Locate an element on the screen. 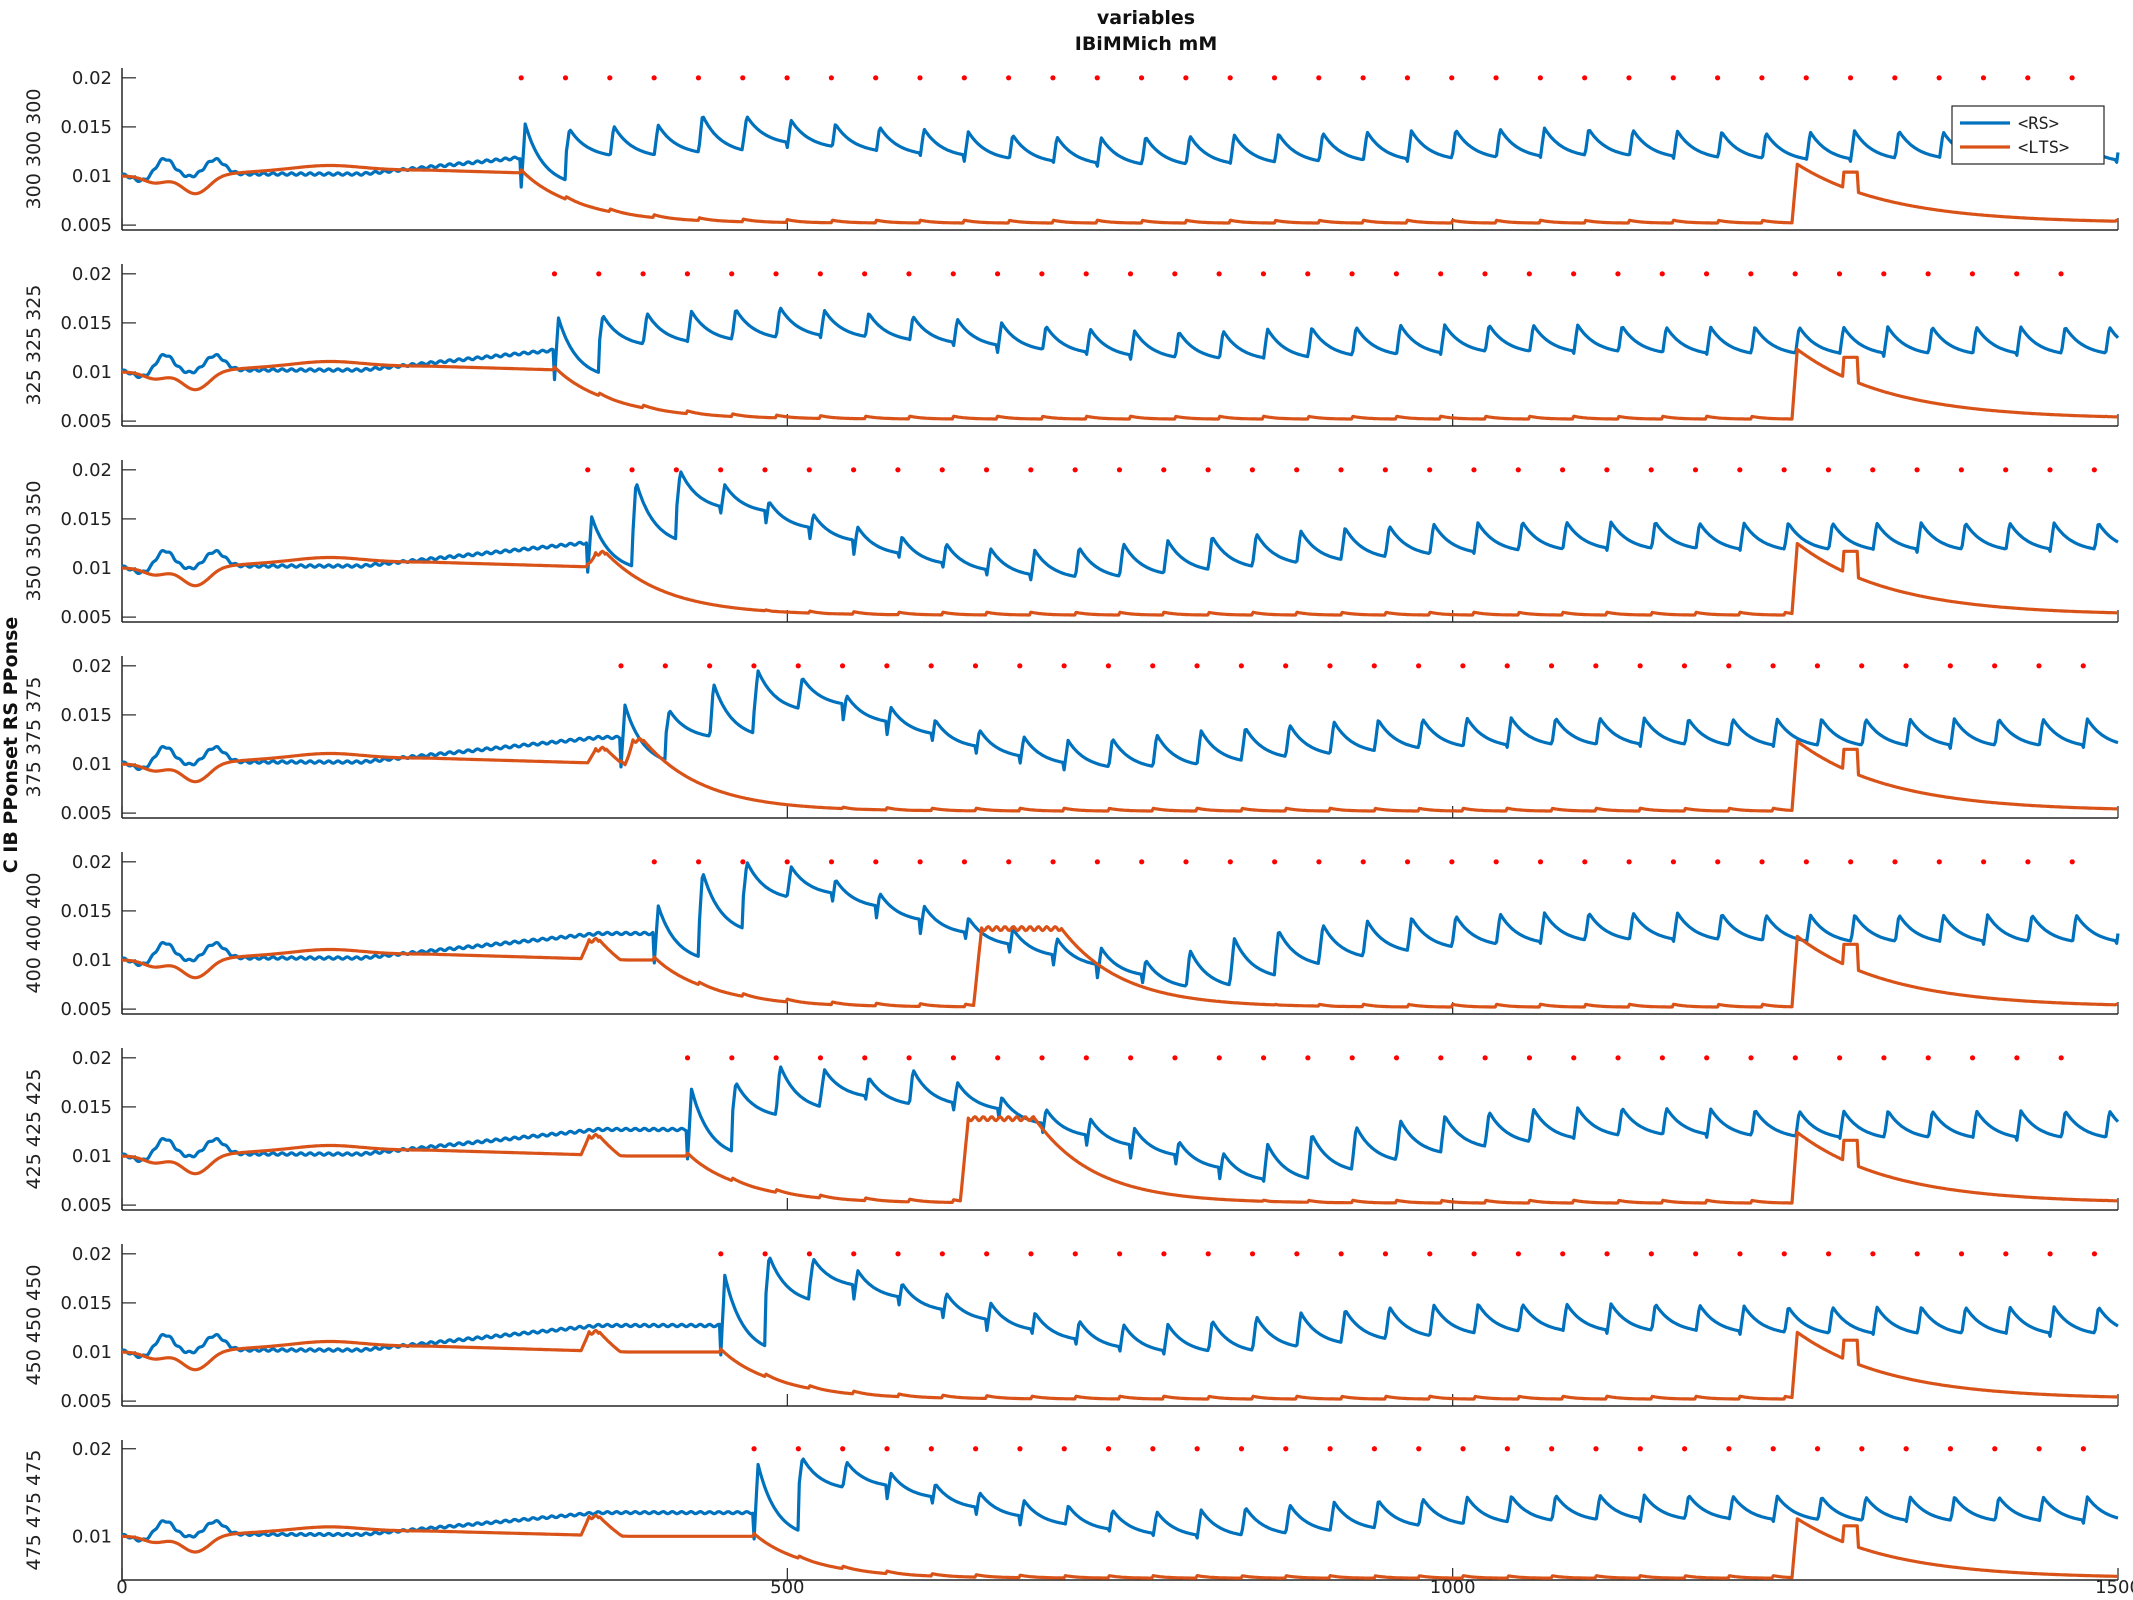  y-tick-label: 0.005 is located at coordinates (86, 813).